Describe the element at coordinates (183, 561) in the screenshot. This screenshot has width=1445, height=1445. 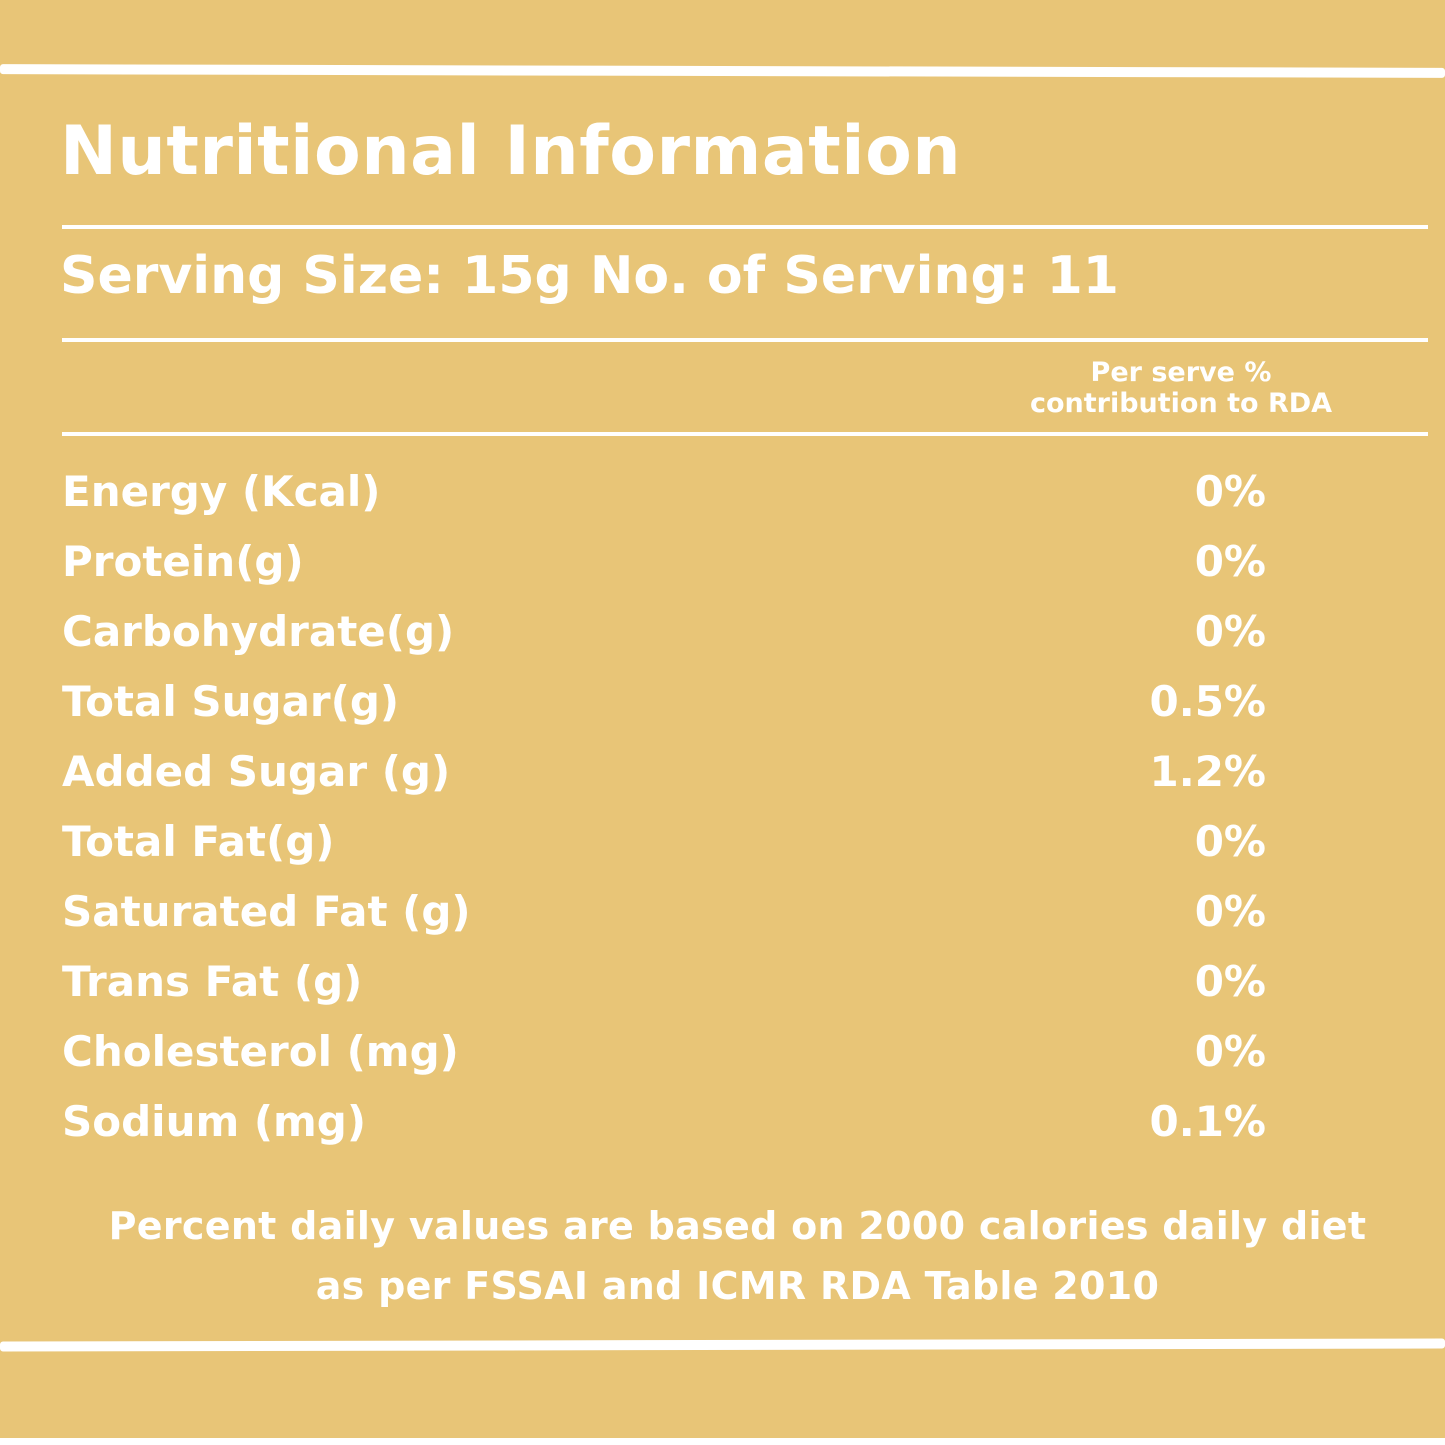
I see `nutrient-name: Protein(g)` at that location.